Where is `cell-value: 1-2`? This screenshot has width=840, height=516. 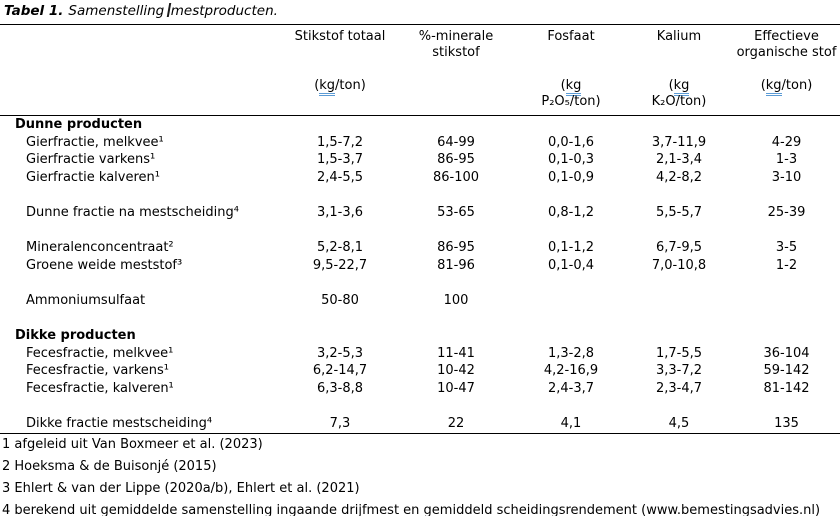
cell-value: 1-2 is located at coordinates (786, 265).